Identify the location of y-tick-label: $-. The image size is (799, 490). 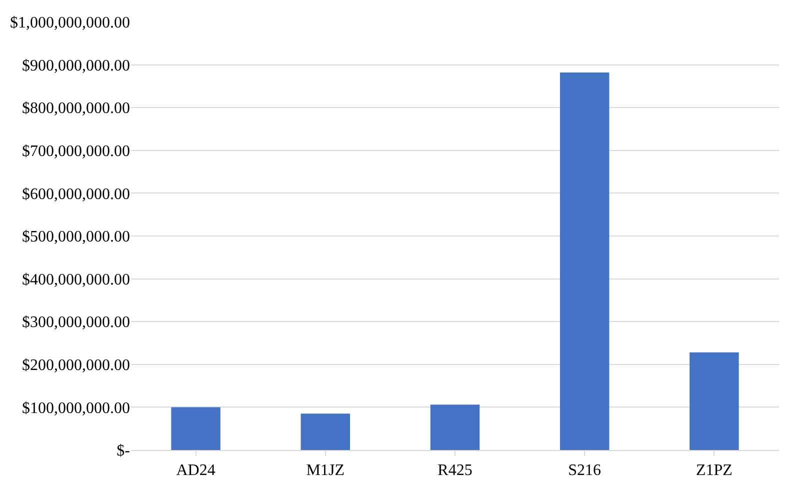
(123, 451).